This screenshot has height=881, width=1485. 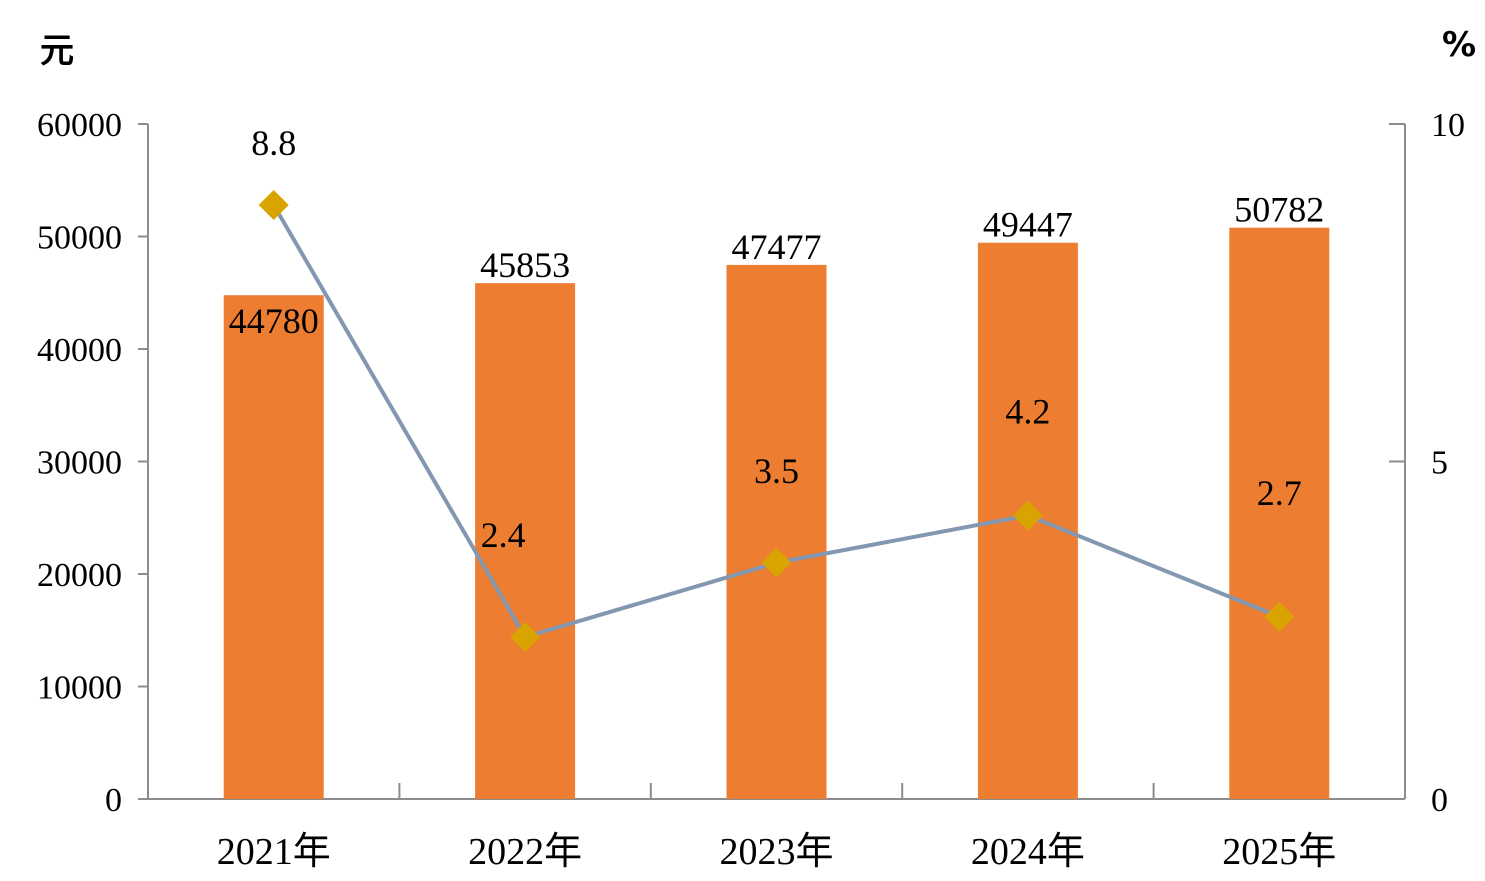 What do you see at coordinates (79, 238) in the screenshot?
I see `left-axis-tick-label: 50000` at bounding box center [79, 238].